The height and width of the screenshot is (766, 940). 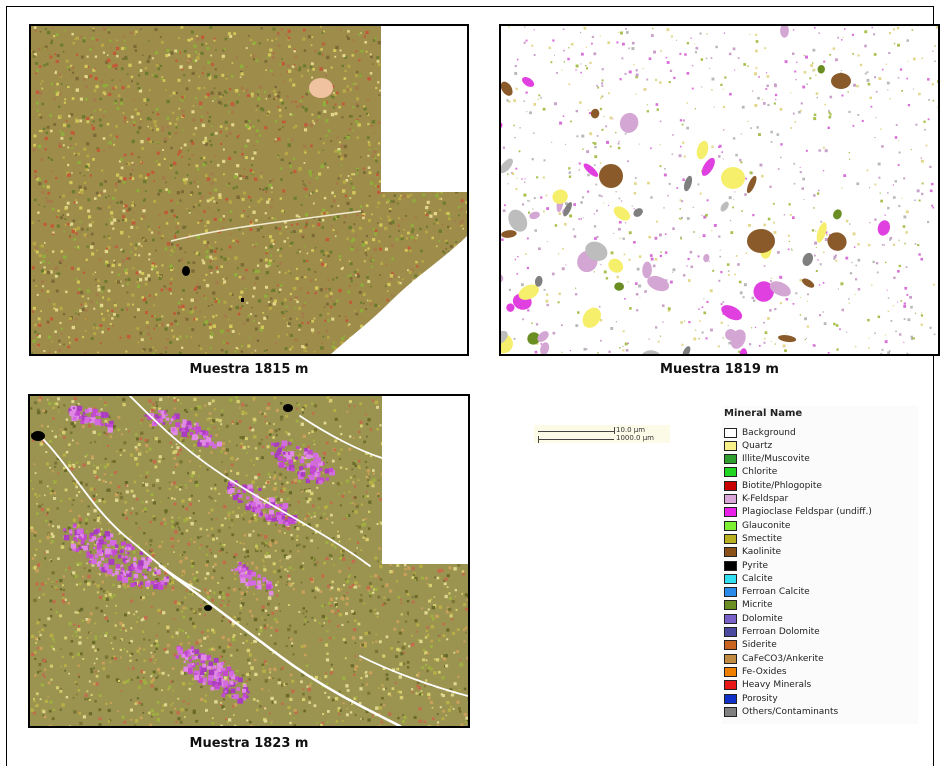 I want to click on legend-item: Ferroan Dolomite, so click(x=772, y=632).